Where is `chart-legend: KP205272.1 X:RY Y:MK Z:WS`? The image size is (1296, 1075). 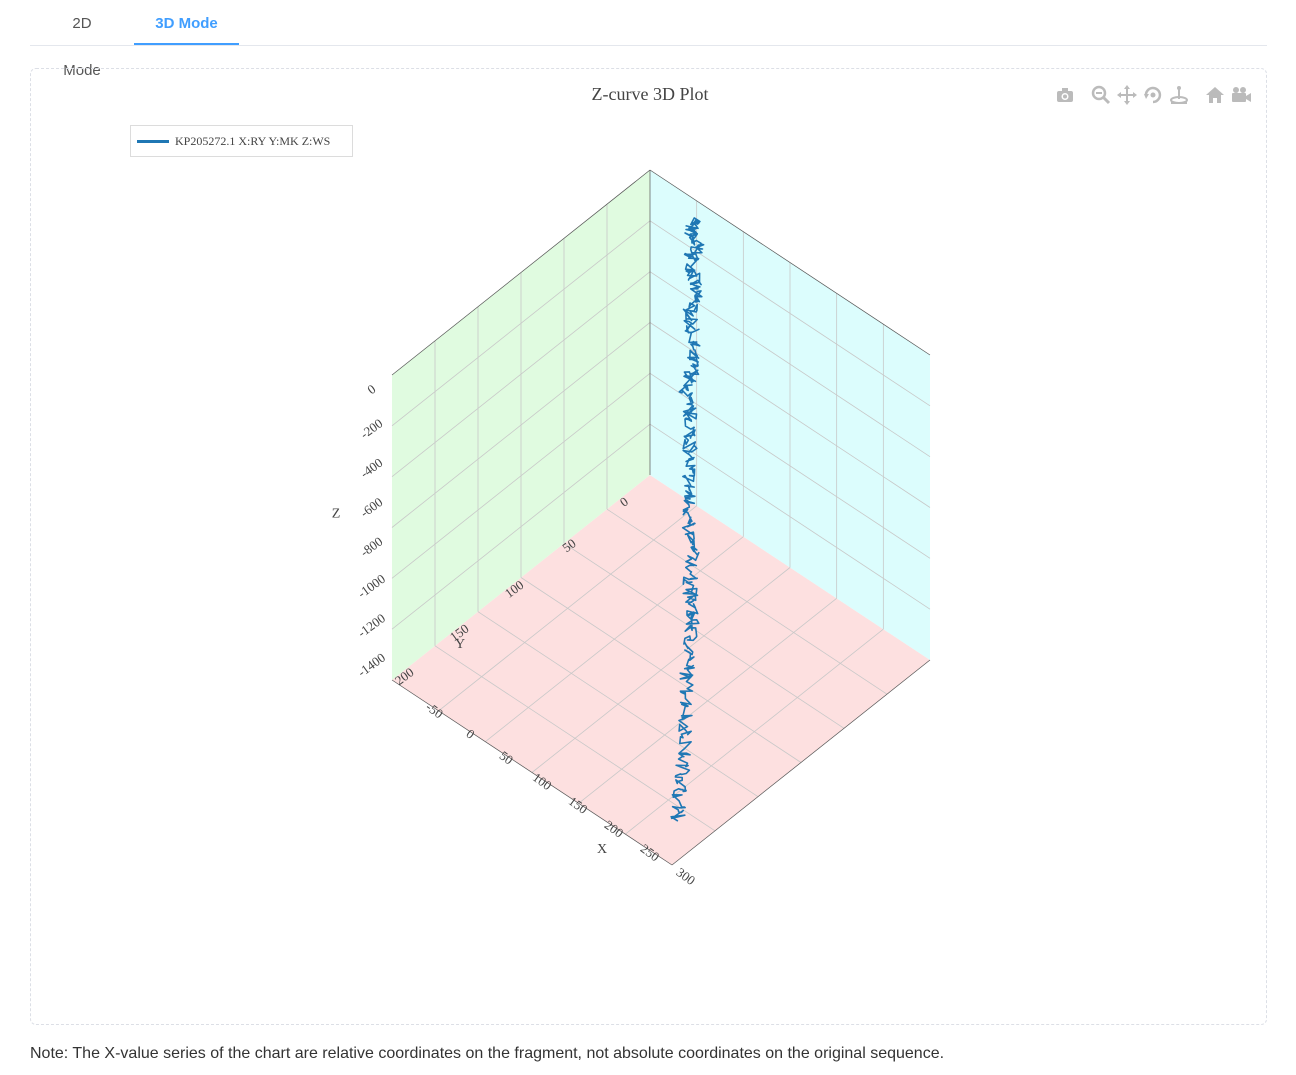 chart-legend: KP205272.1 X:RY Y:MK Z:WS is located at coordinates (241, 141).